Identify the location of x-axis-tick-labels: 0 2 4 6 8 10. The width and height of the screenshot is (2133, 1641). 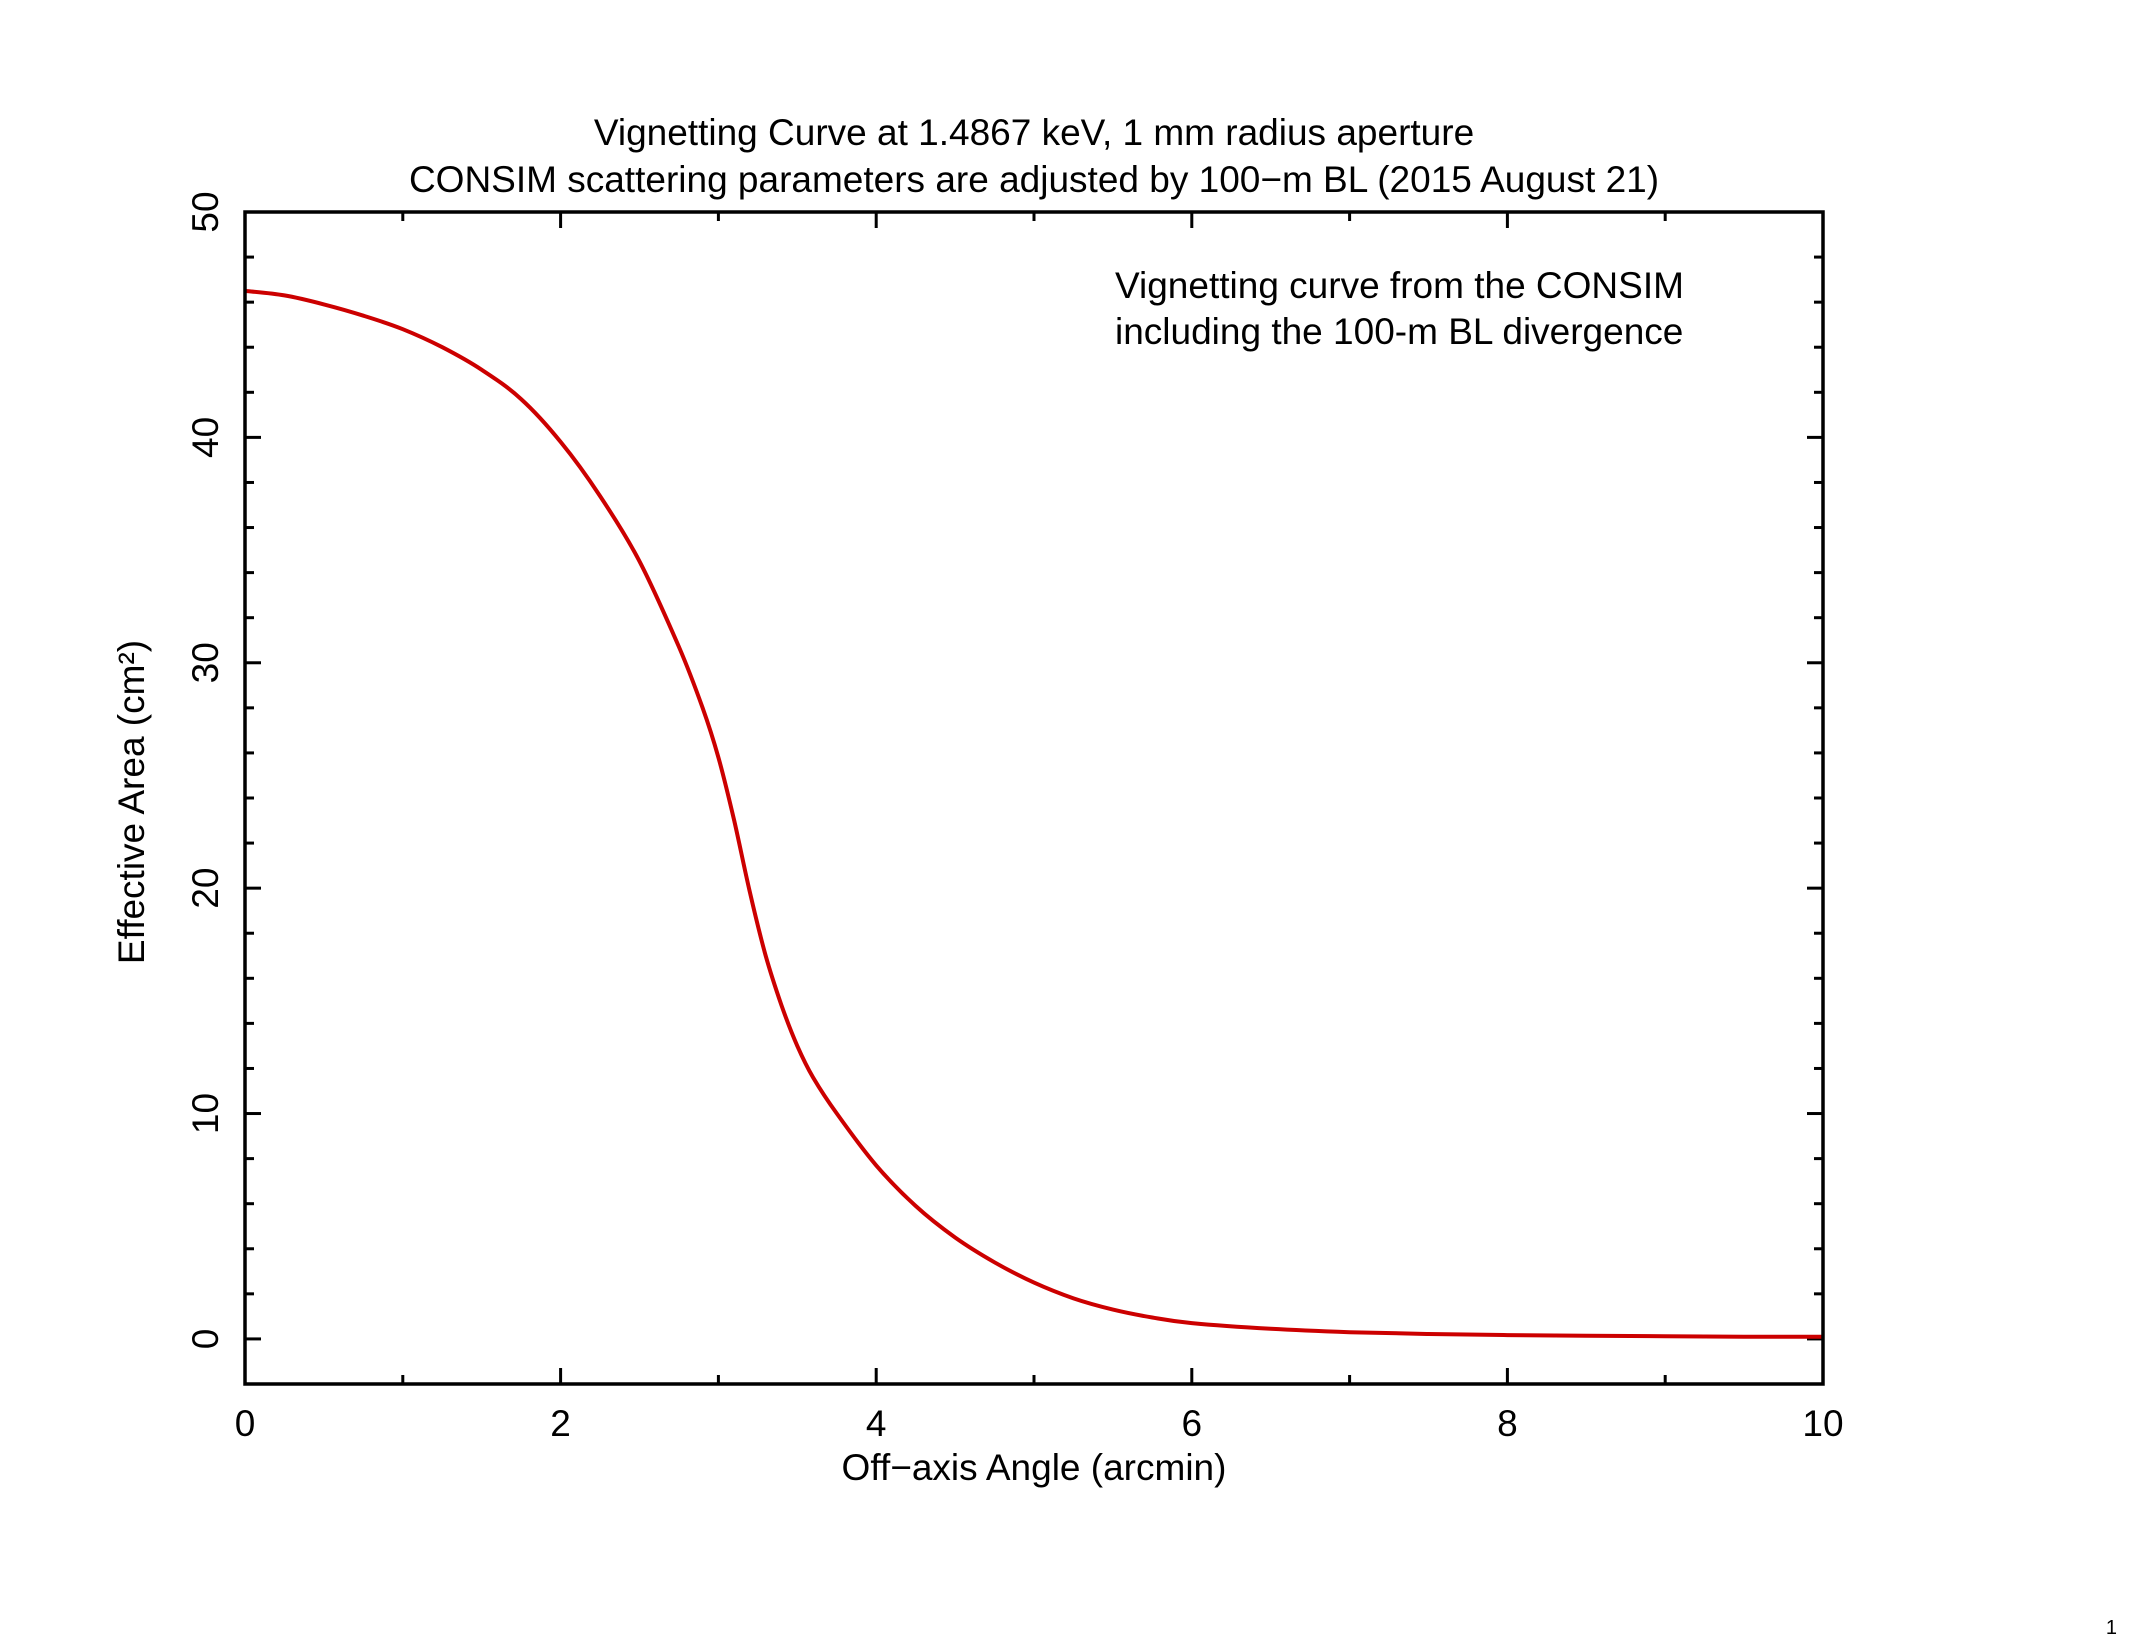
(1039, 1423).